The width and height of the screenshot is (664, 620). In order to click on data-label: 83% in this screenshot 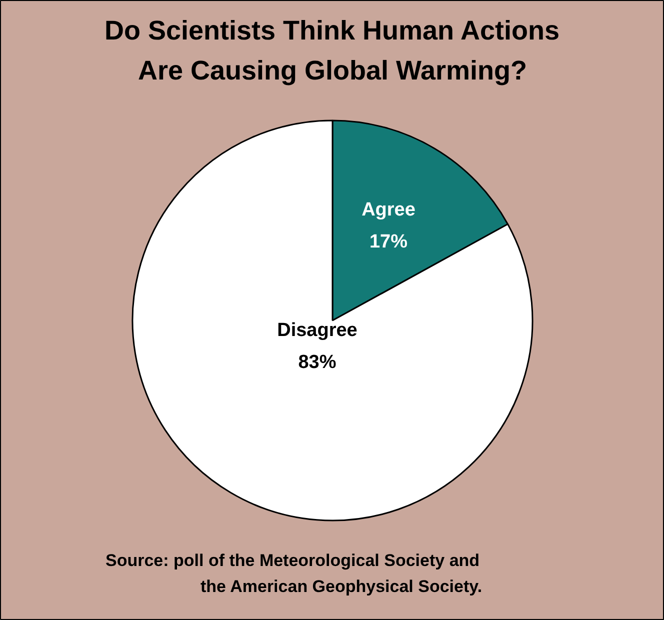, I will do `click(317, 362)`.